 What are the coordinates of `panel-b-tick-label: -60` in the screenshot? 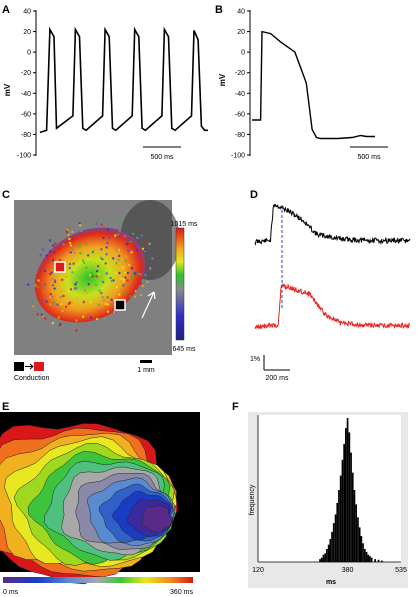 It's located at (240, 114).